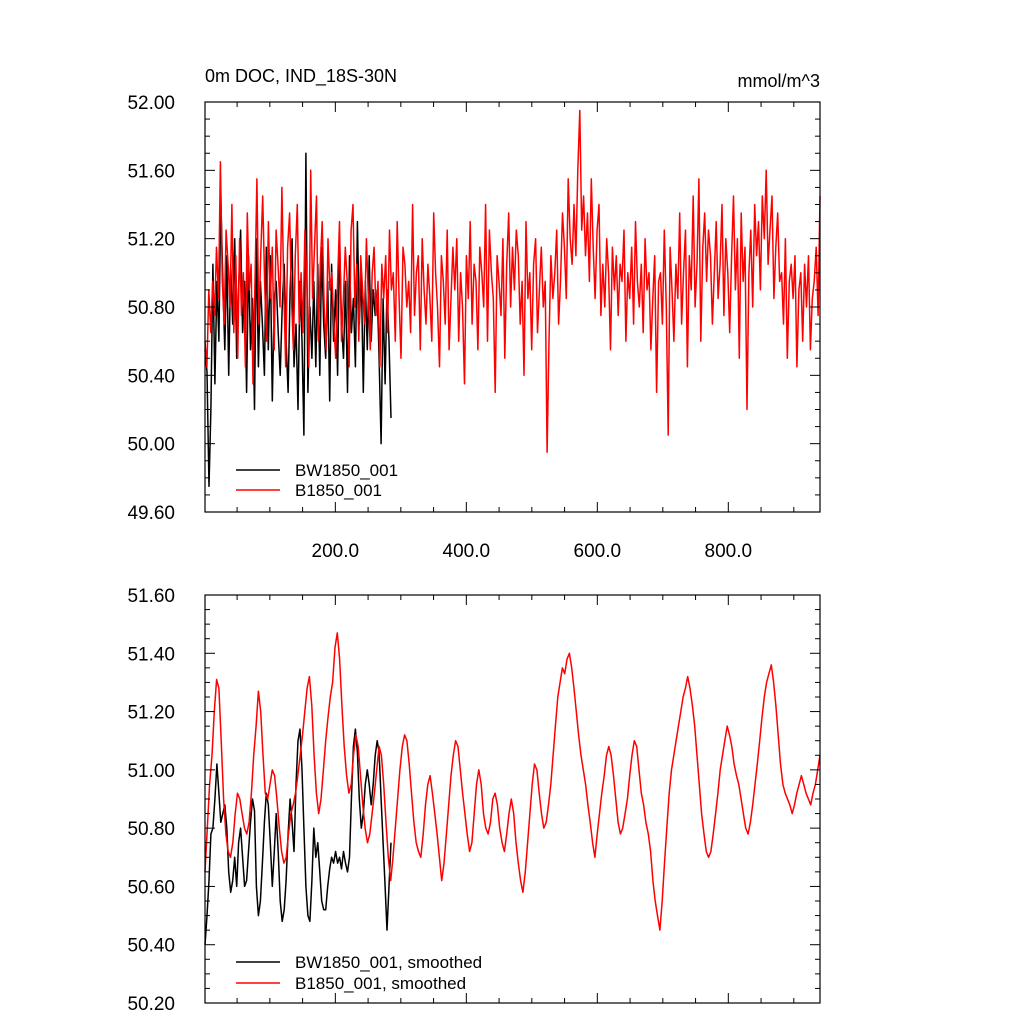 The width and height of the screenshot is (1024, 1024). Describe the element at coordinates (151, 800) in the screenshot. I see `bottom-tick-labels-group: 50.20 50.40 50.60 50.80 51.00 51.20 51.40 51.60` at that location.